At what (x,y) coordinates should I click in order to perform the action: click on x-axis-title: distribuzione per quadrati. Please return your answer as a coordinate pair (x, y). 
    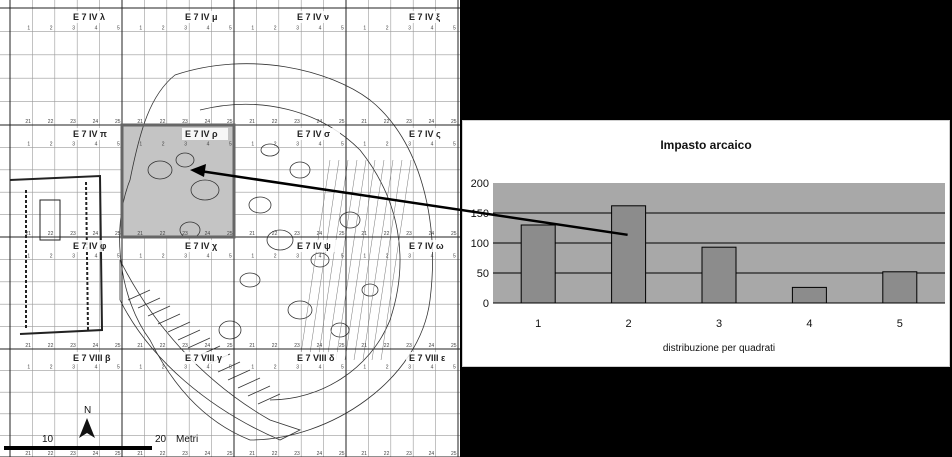
    Looking at the image, I should click on (719, 348).